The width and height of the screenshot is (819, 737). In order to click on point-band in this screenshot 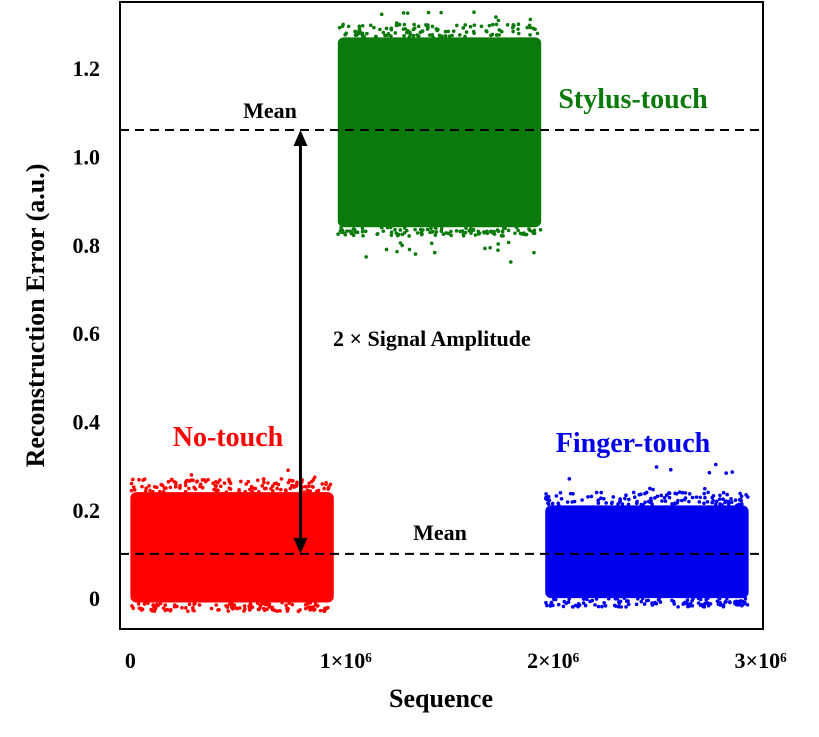, I will do `click(647, 552)`.